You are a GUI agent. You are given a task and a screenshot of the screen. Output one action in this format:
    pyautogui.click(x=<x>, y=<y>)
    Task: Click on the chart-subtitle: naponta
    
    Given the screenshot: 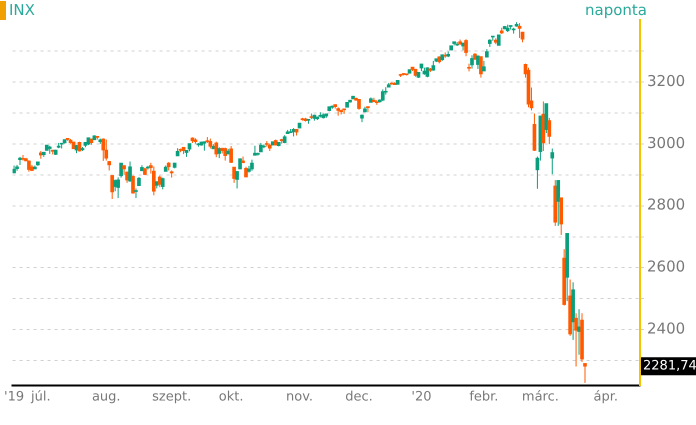 What is the action you would take?
    pyautogui.click(x=616, y=10)
    